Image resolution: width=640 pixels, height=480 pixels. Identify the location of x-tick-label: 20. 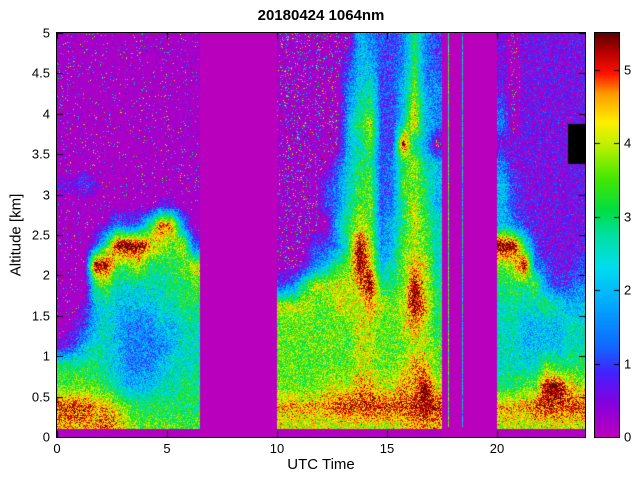
(497, 448).